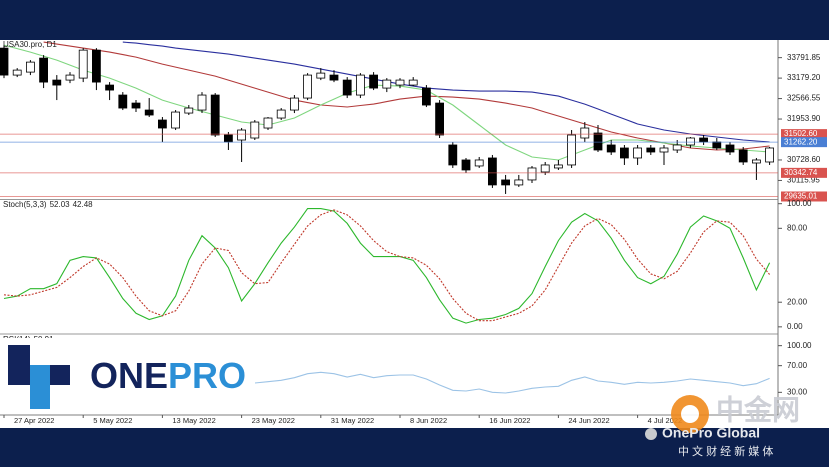  What do you see at coordinates (711, 433) in the screenshot?
I see `watermark-account: OnePro Global` at bounding box center [711, 433].